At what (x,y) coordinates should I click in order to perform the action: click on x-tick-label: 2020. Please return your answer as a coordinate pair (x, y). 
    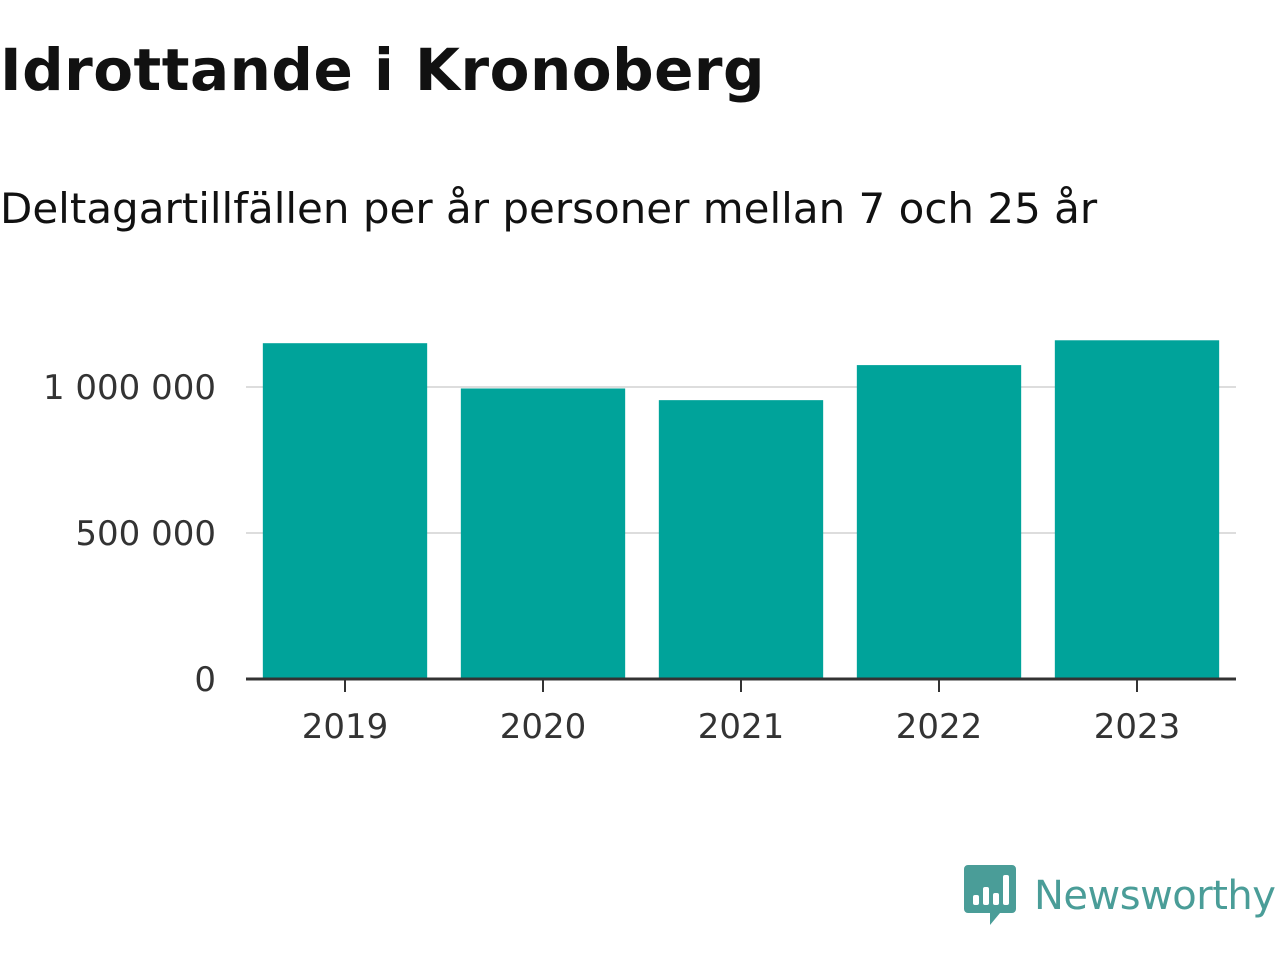
    Looking at the image, I should click on (543, 727).